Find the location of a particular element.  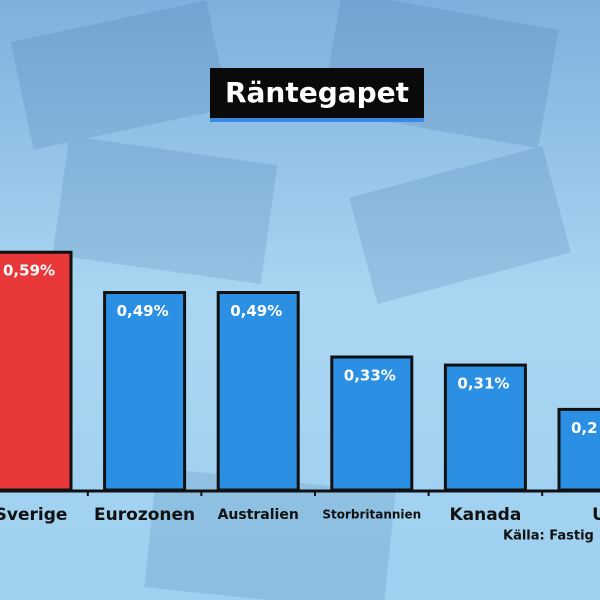

title-box is located at coordinates (317, 94).